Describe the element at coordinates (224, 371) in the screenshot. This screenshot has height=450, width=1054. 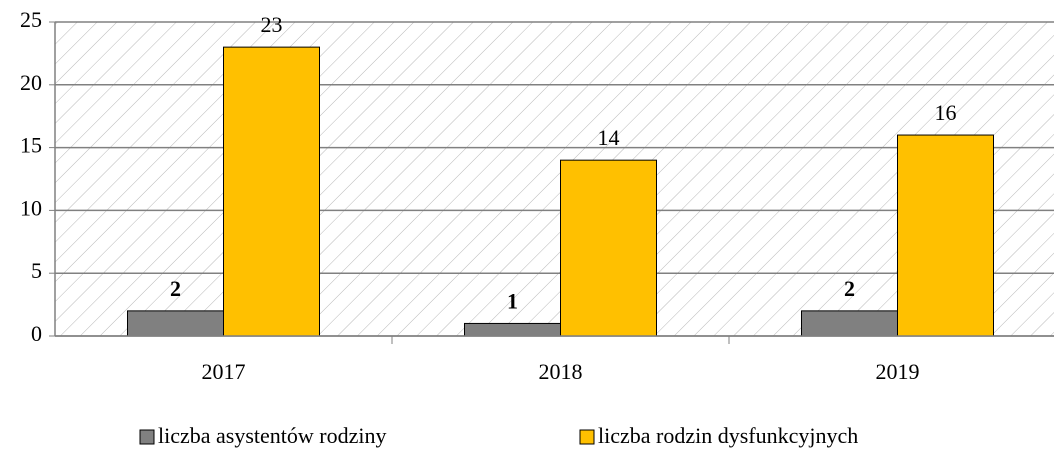
I see `x-tick-label: 2017` at that location.